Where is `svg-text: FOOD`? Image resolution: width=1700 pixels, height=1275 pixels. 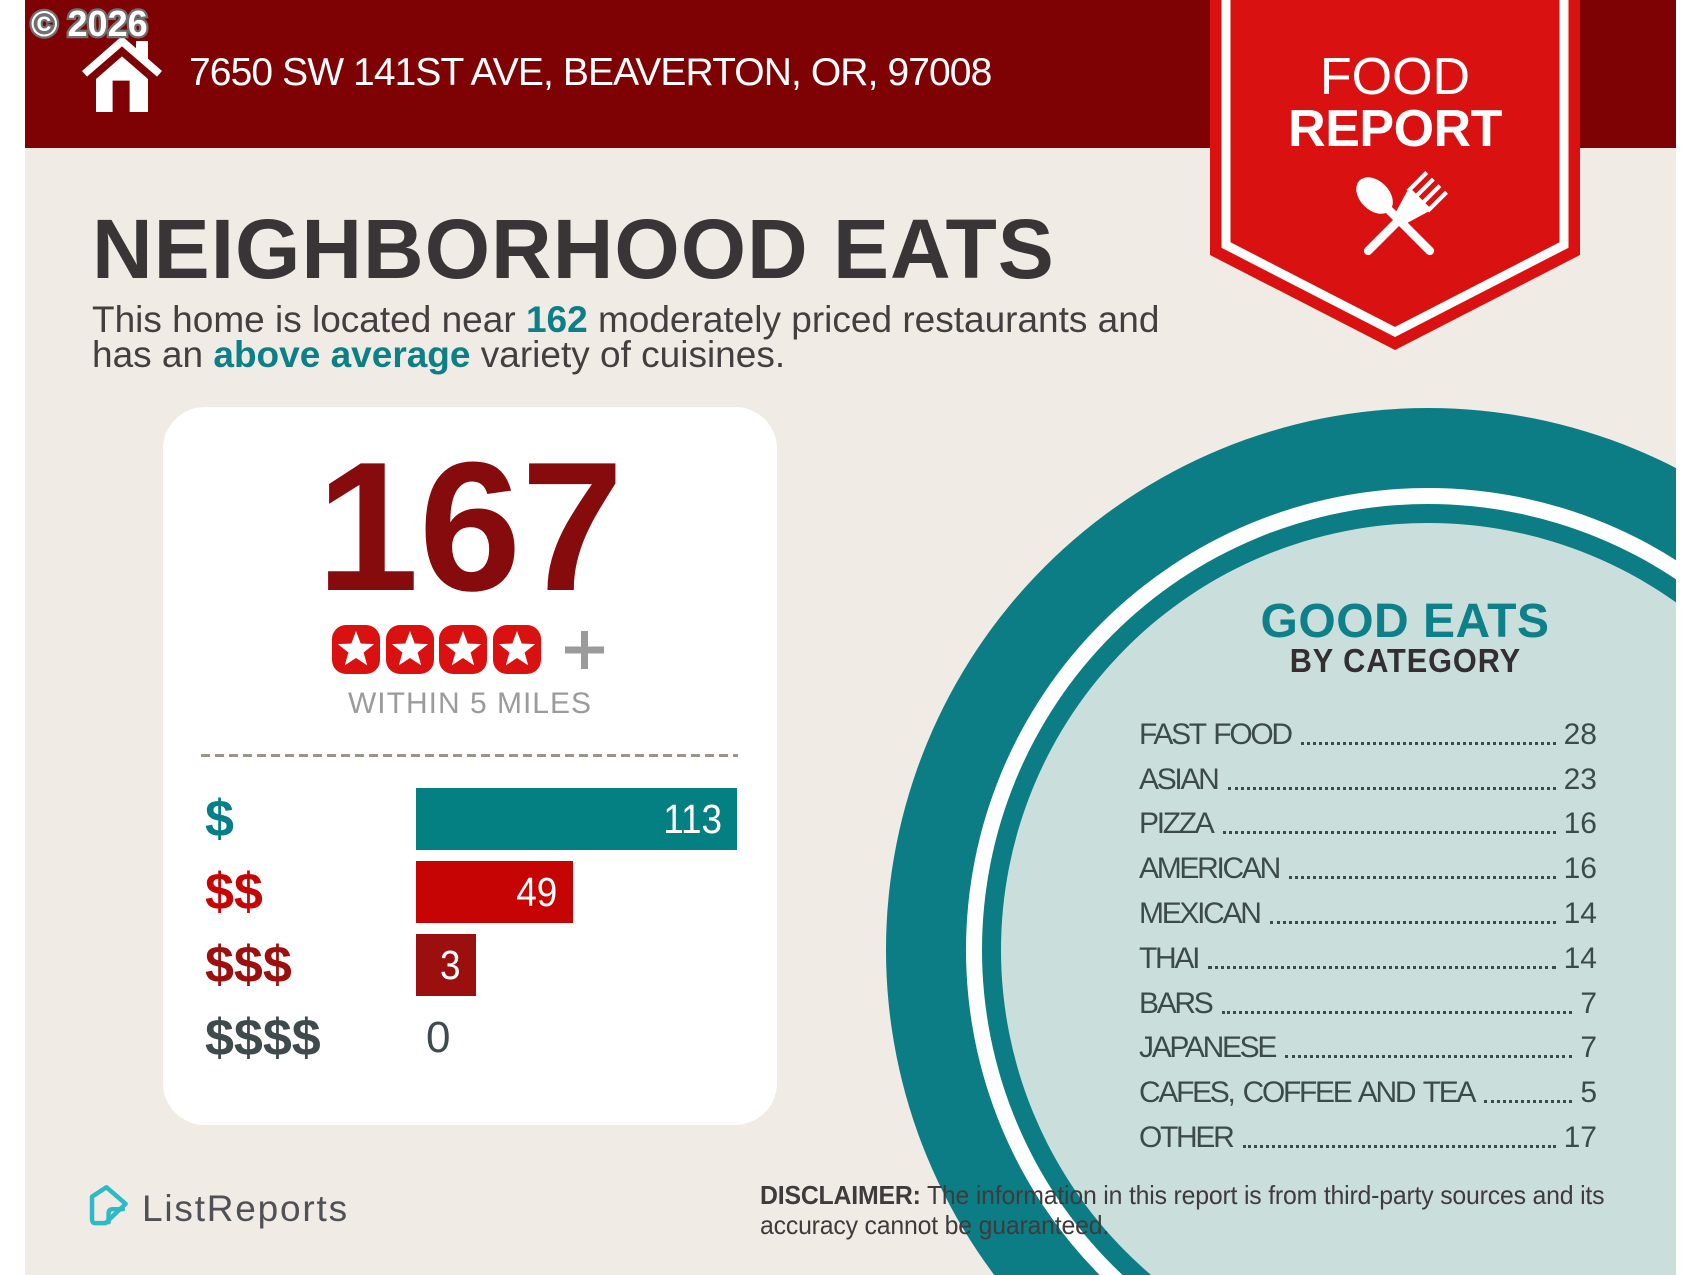 svg-text: FOOD is located at coordinates (1395, 77).